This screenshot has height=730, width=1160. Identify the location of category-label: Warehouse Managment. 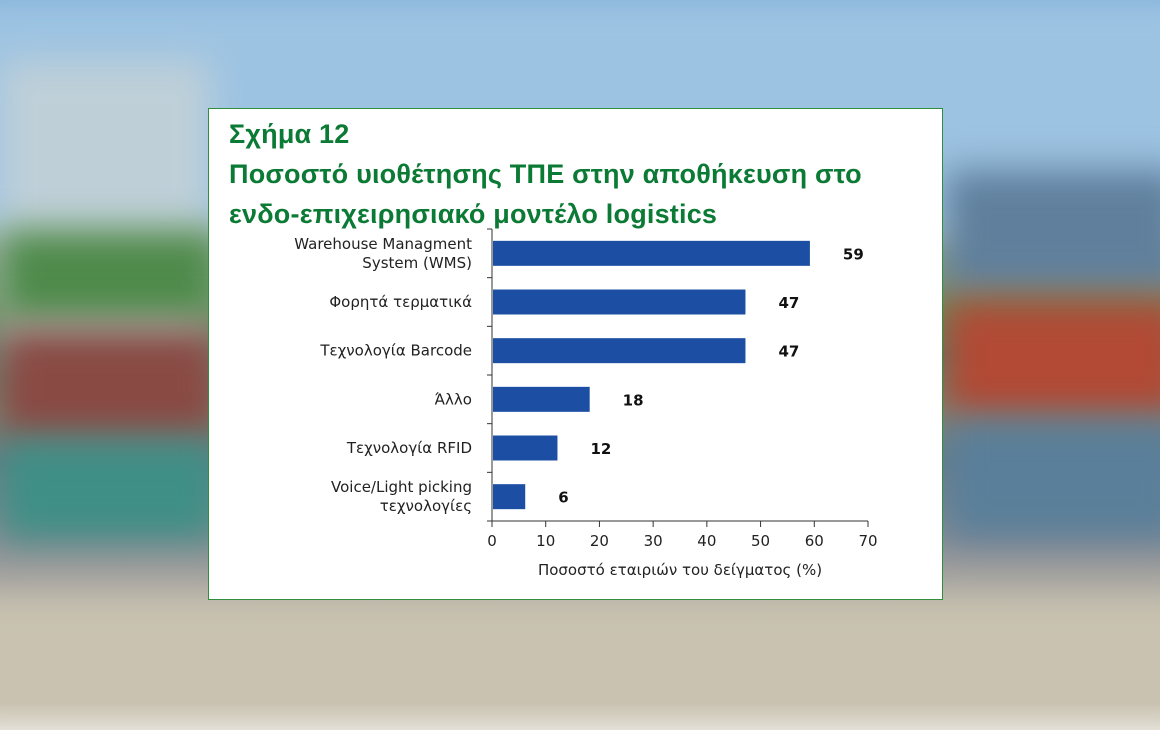
(383, 244).